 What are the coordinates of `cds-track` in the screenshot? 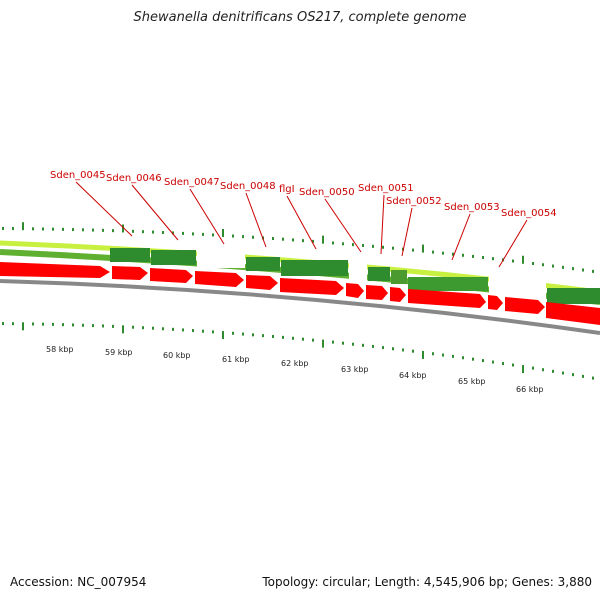 It's located at (300, 293).